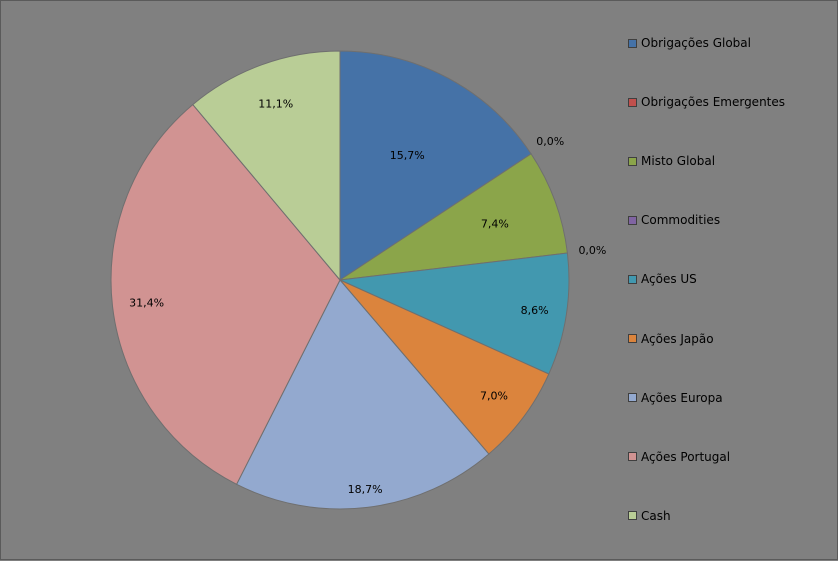  I want to click on data-label-6: 7,0%, so click(494, 395).